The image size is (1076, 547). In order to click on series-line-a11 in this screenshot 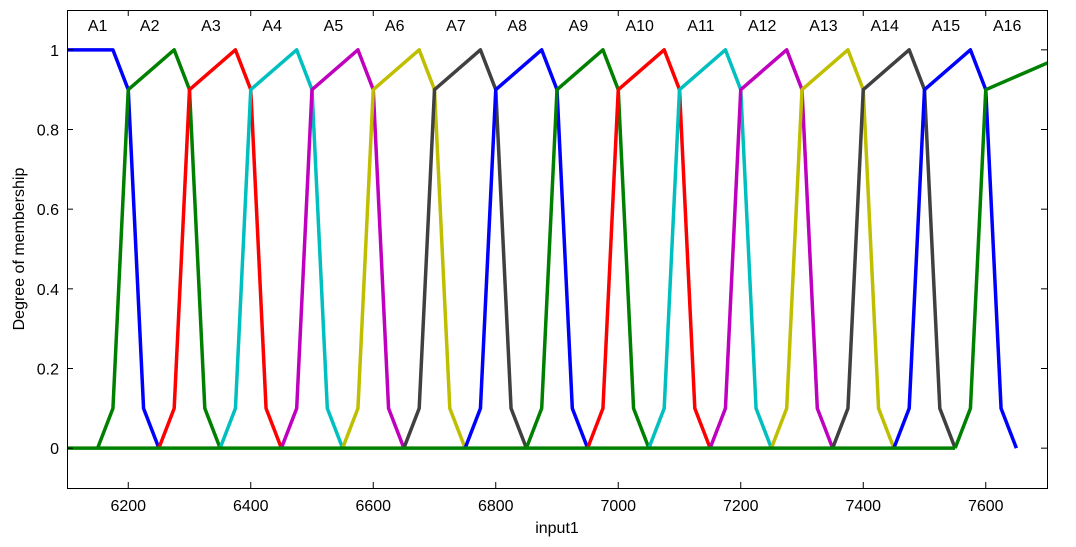, I will do `click(710, 248)`.